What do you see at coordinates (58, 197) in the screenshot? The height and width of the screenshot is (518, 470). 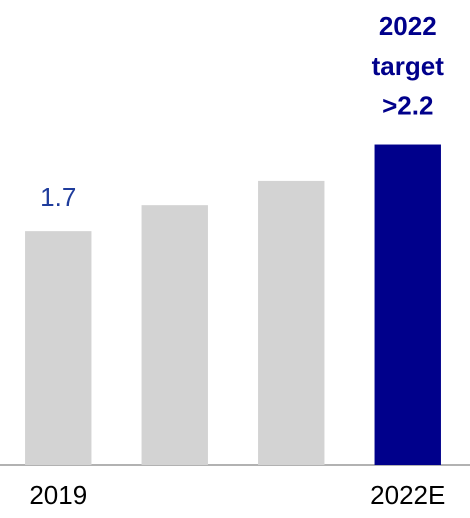 I see `data-label: 1.7` at bounding box center [58, 197].